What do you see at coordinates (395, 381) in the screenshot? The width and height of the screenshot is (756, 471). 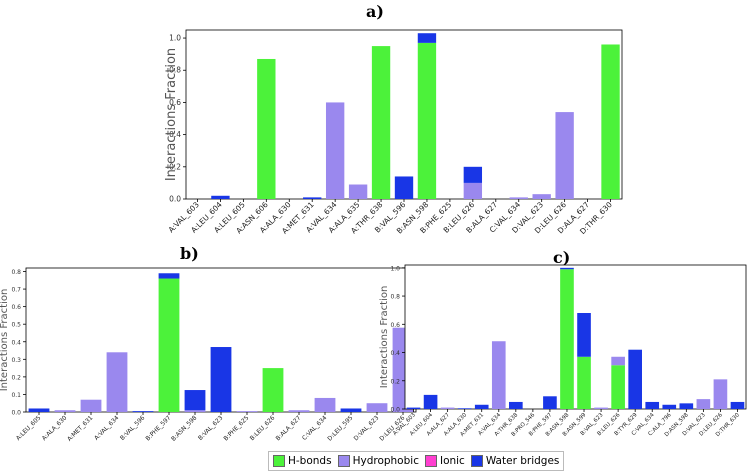 I see `chart-c-ytick-label: 0.2` at bounding box center [395, 381].